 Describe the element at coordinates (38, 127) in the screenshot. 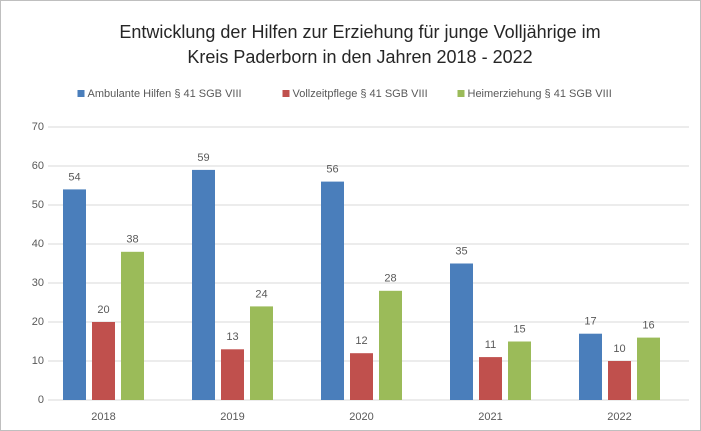

I see `y-tick-label: 70` at that location.